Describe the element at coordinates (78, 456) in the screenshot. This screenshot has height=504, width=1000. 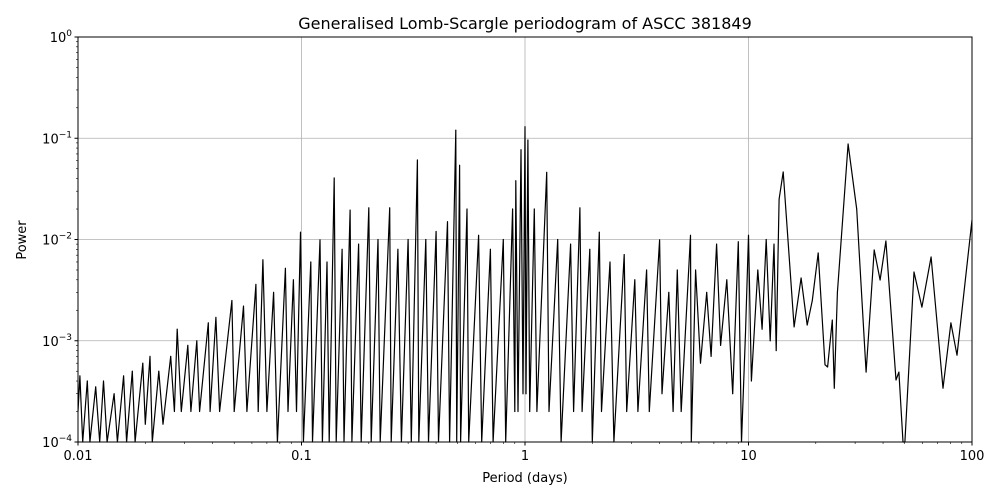
I see `x-tick-label: 0.01` at that location.